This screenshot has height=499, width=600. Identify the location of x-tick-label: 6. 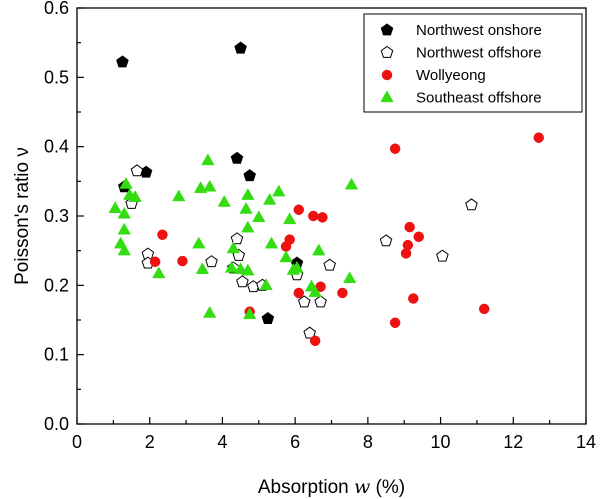
(295, 442).